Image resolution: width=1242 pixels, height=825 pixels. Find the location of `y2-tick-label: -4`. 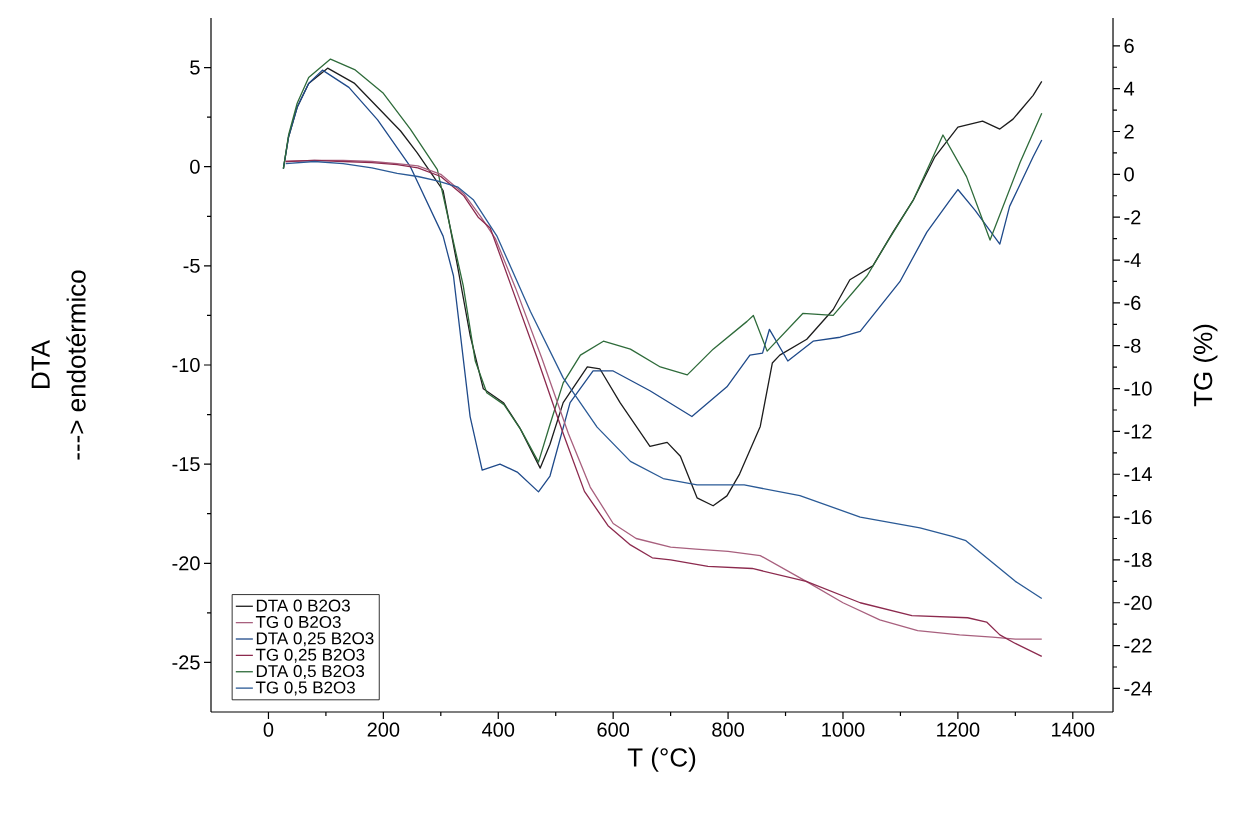

y2-tick-label: -4 is located at coordinates (1132, 260).